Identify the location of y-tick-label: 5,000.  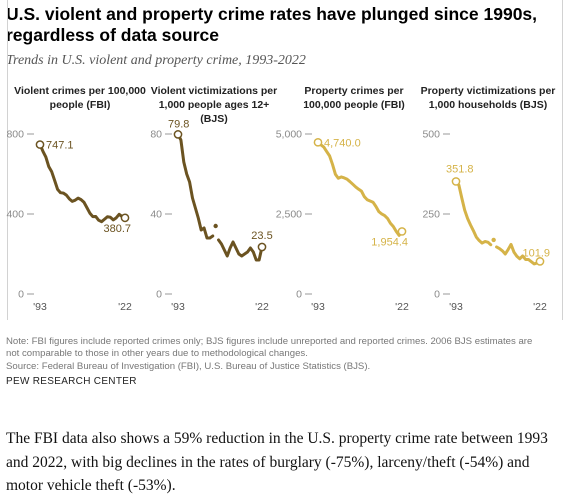
(289, 135).